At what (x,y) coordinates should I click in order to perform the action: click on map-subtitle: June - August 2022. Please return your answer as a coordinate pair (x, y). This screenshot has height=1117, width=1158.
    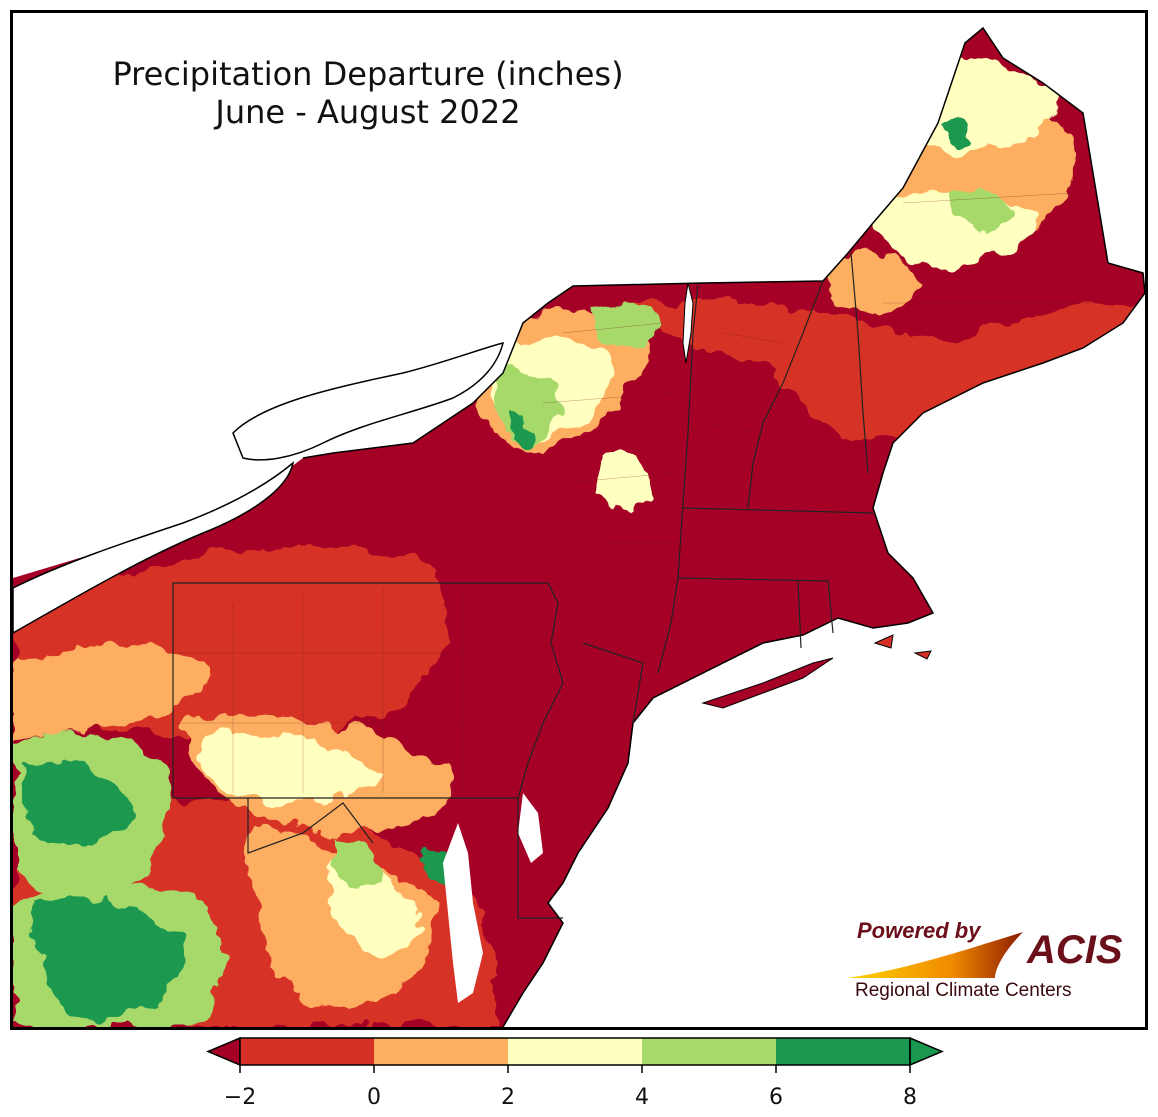
    Looking at the image, I should click on (368, 112).